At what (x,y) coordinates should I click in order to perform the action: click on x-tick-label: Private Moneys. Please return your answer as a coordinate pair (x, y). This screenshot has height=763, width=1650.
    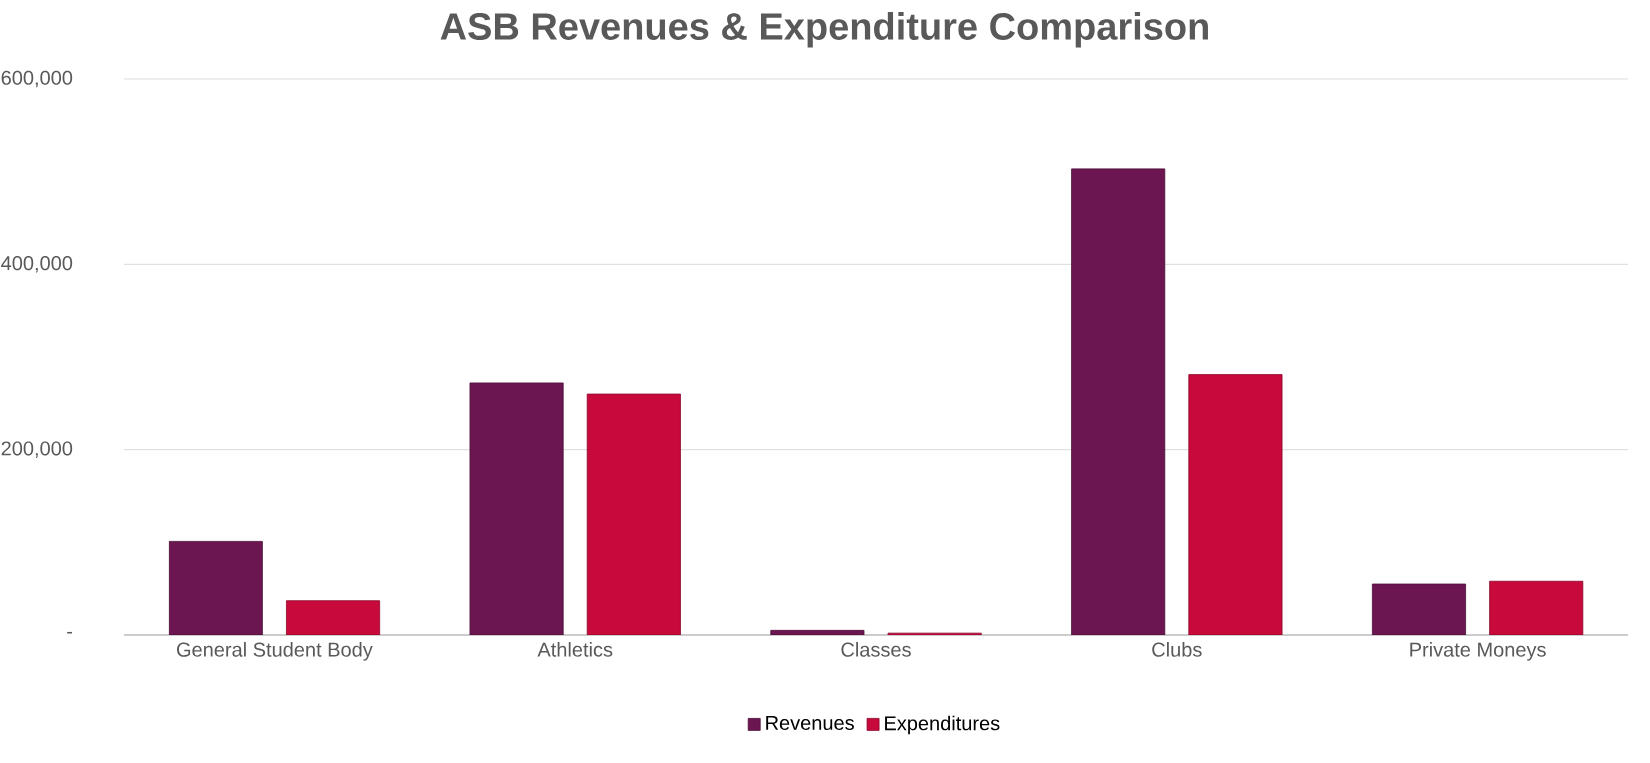
    Looking at the image, I should click on (1478, 651).